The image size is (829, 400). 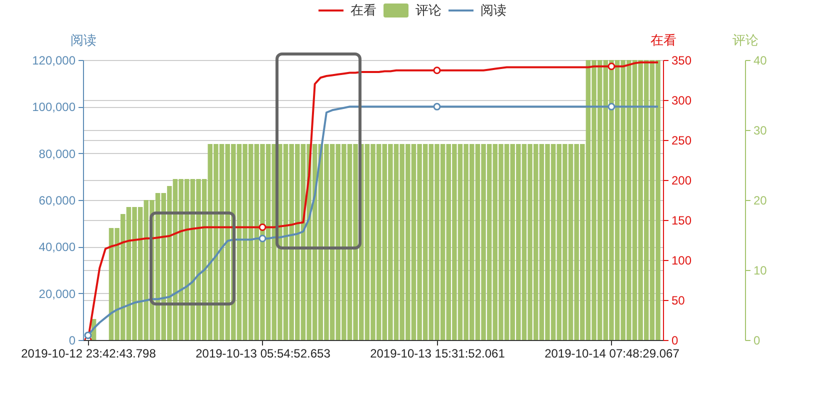 I want to click on y-axis-title: 阅读, so click(x=83, y=40).